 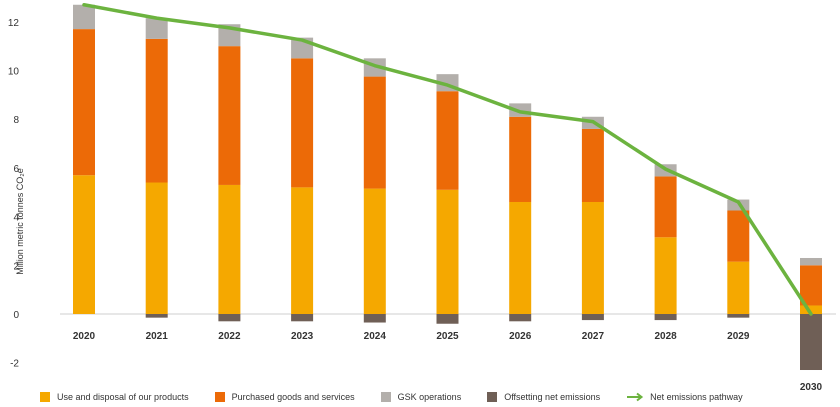 What do you see at coordinates (16, 266) in the screenshot?
I see `y-tick-label: 2` at bounding box center [16, 266].